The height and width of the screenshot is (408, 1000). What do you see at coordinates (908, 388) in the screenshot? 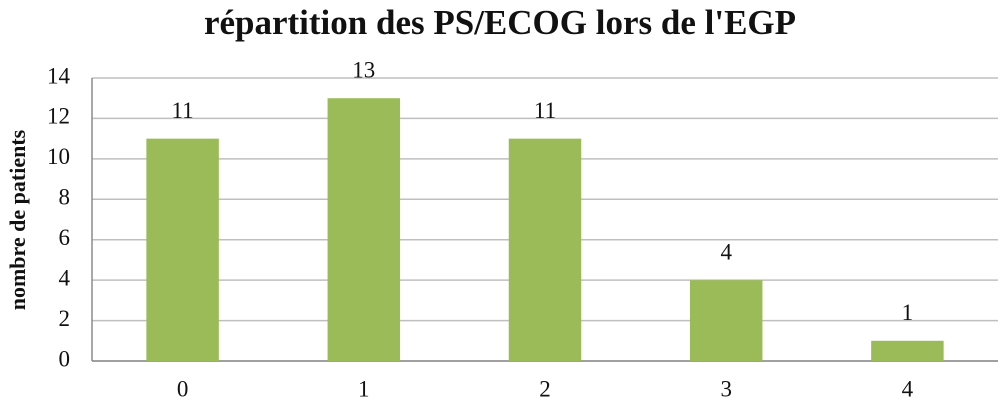
I see `x-tick-label: 4` at bounding box center [908, 388].